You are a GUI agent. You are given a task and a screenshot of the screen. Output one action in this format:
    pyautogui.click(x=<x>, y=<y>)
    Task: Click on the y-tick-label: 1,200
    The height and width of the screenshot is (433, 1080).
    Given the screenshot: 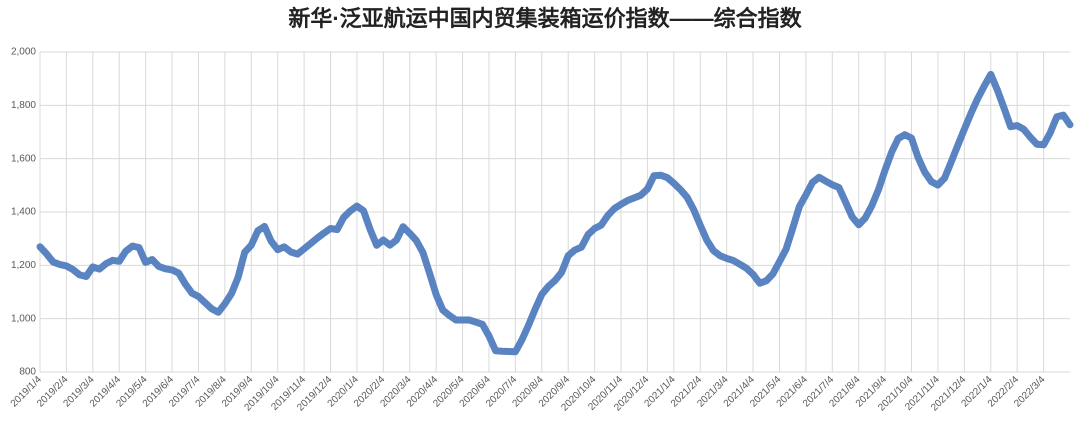 What is the action you would take?
    pyautogui.click(x=23, y=265)
    